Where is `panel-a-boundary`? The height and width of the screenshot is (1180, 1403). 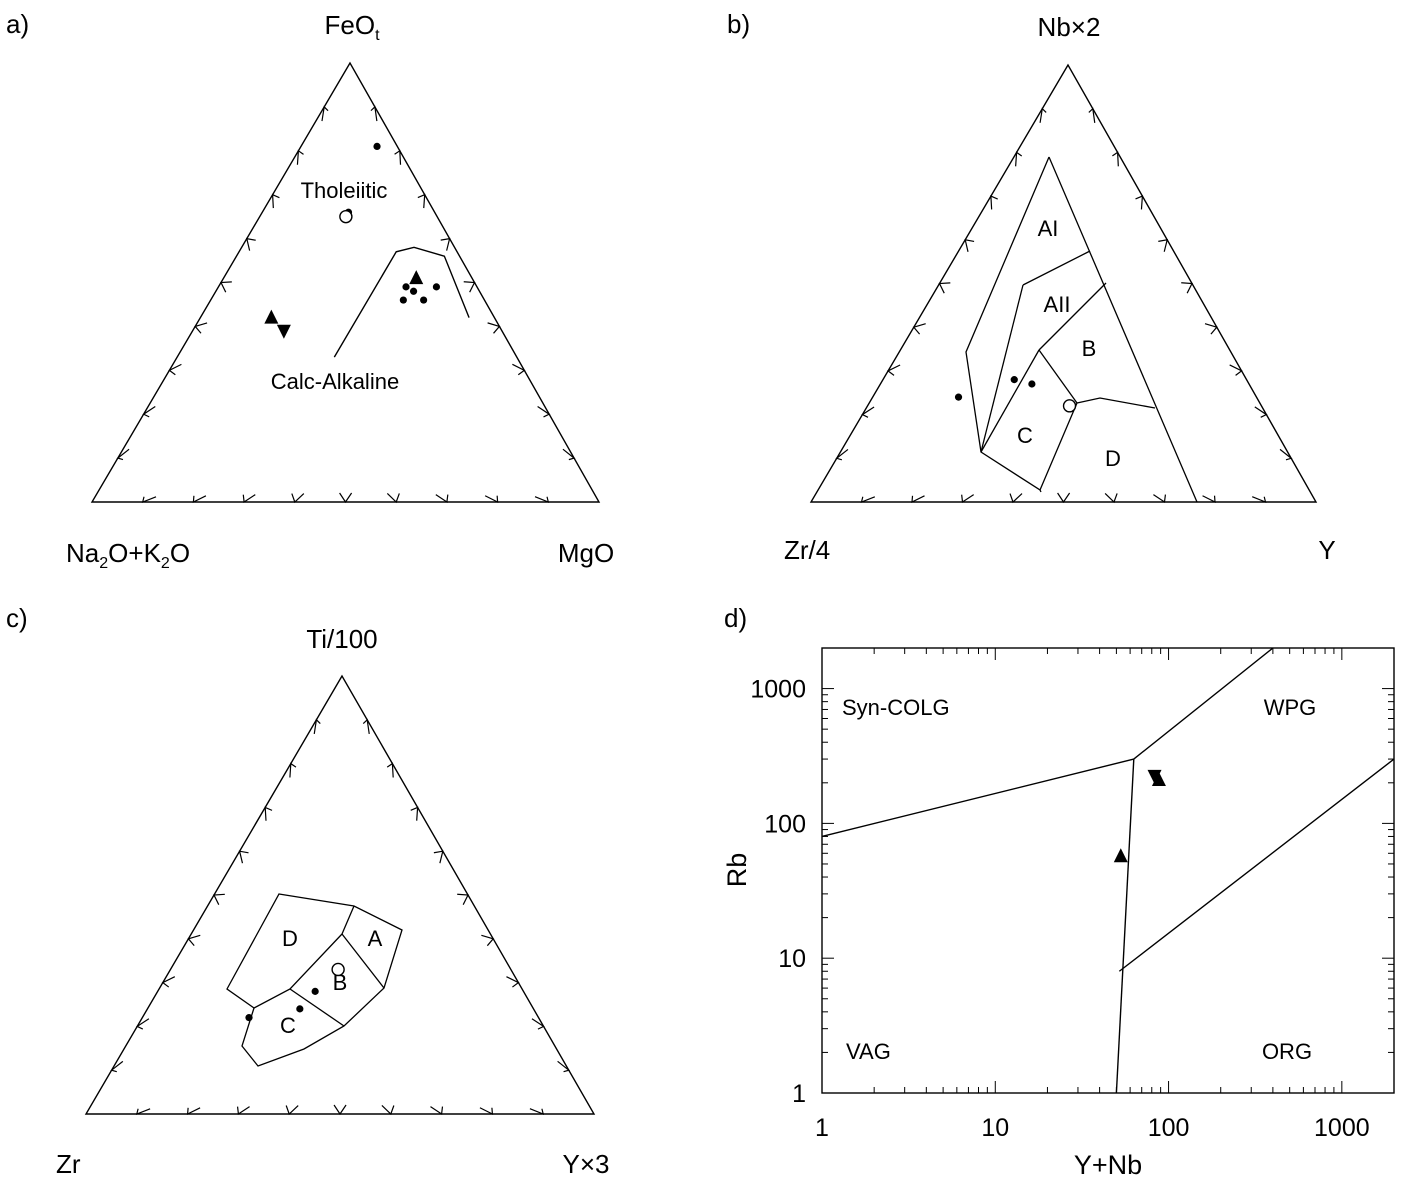 panel-a-boundary is located at coordinates (401, 302).